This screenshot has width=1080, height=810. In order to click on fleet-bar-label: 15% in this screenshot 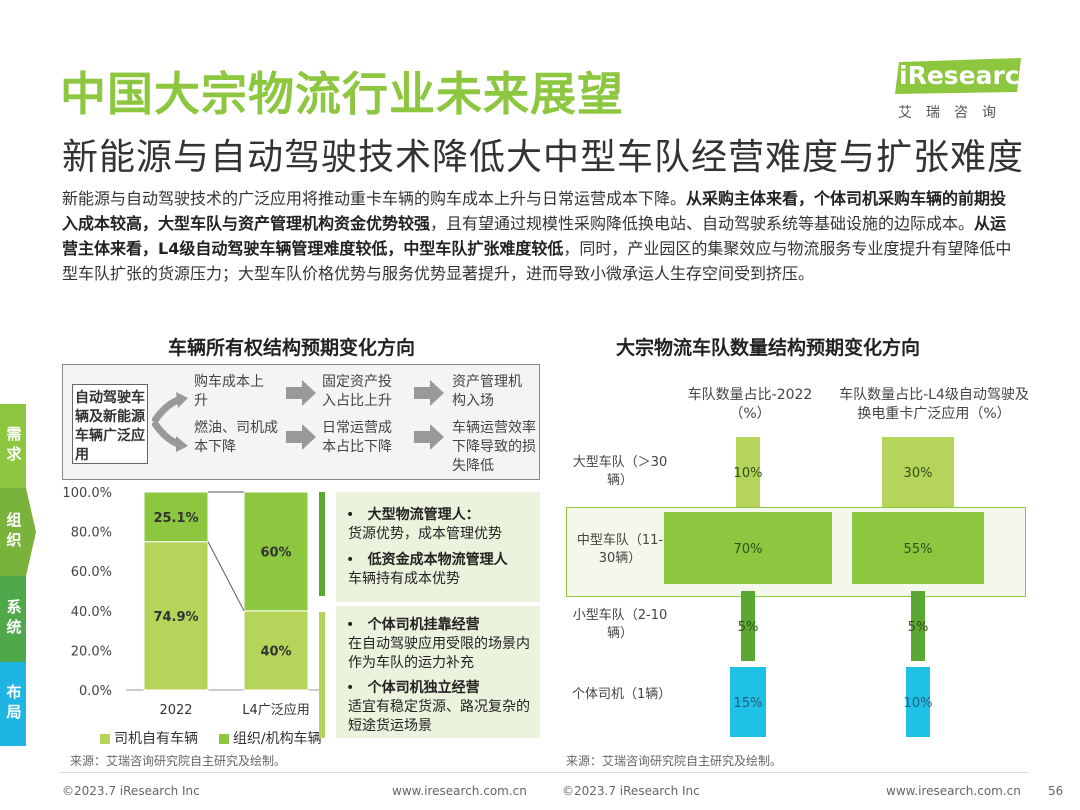, I will do `click(748, 703)`.